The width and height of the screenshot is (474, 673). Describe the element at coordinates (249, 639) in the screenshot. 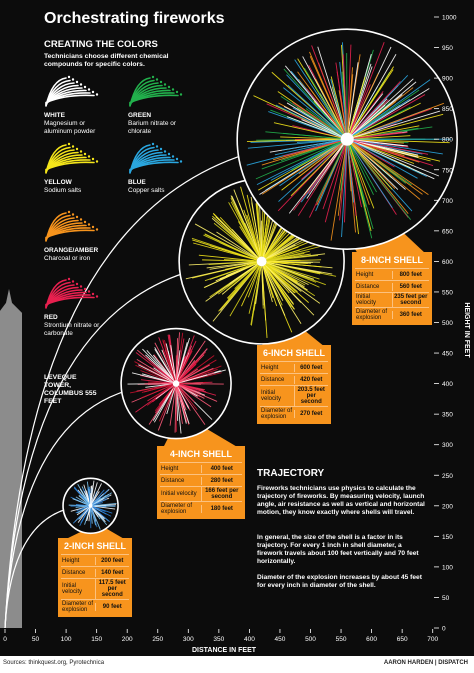

I see `x-tick-label: 400` at that location.